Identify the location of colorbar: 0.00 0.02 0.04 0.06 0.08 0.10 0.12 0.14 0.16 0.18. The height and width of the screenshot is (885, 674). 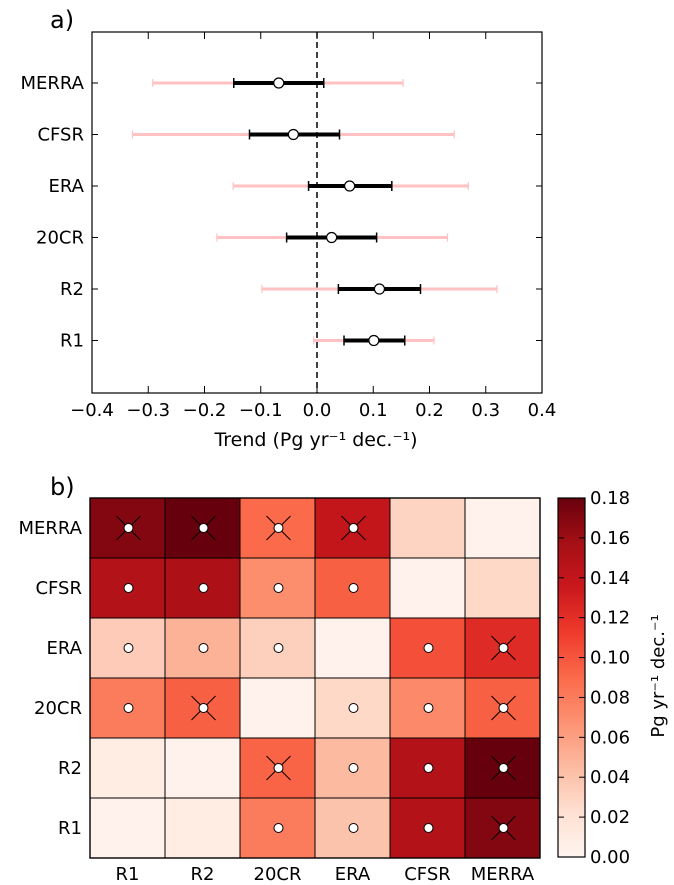
(593, 678).